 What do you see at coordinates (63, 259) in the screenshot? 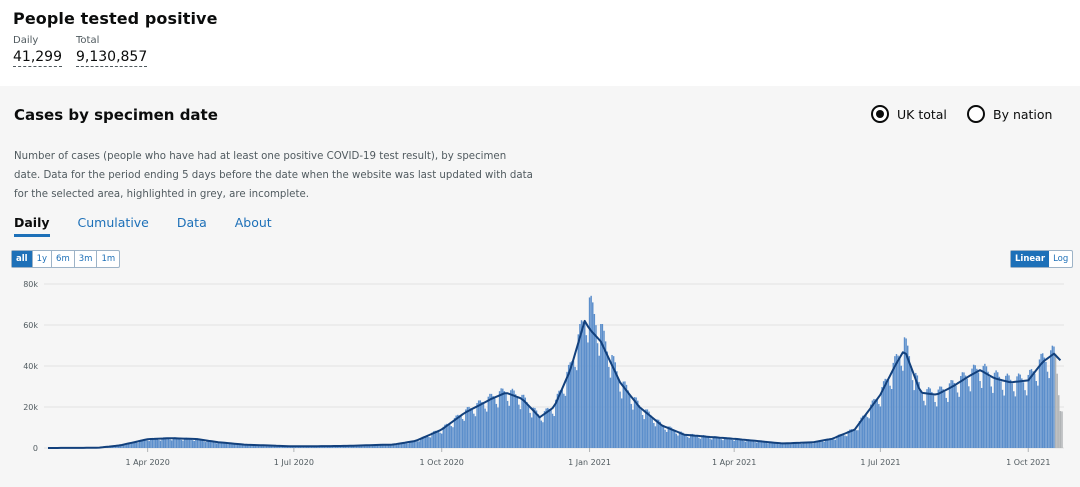
I see `range-6m-button: 6m` at bounding box center [63, 259].